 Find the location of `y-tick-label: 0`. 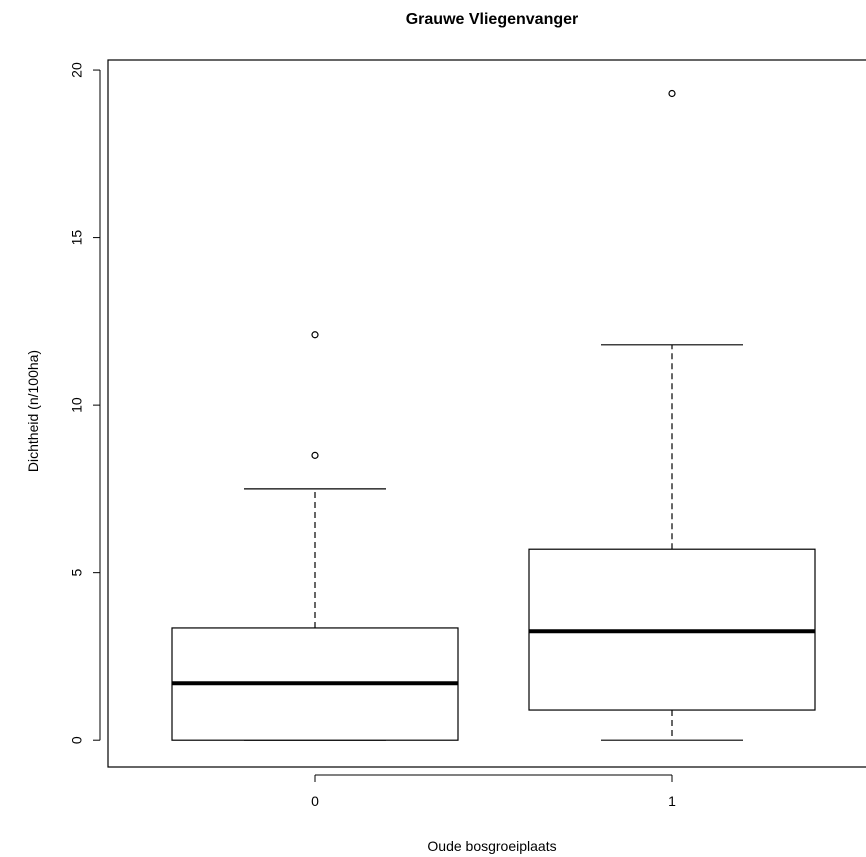

y-tick-label: 0 is located at coordinates (77, 740).